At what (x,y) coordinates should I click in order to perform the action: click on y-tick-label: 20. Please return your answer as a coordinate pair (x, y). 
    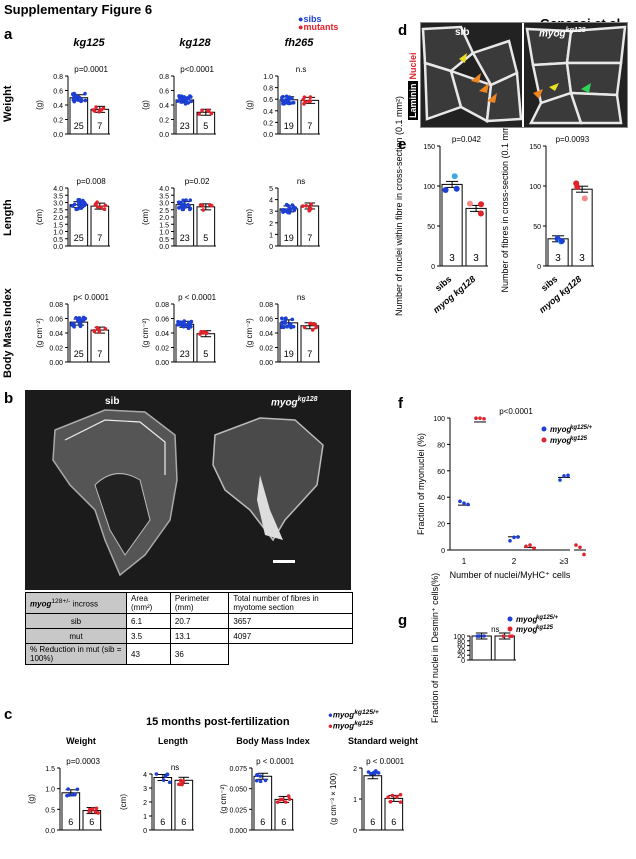
    Looking at the image, I should click on (441, 525).